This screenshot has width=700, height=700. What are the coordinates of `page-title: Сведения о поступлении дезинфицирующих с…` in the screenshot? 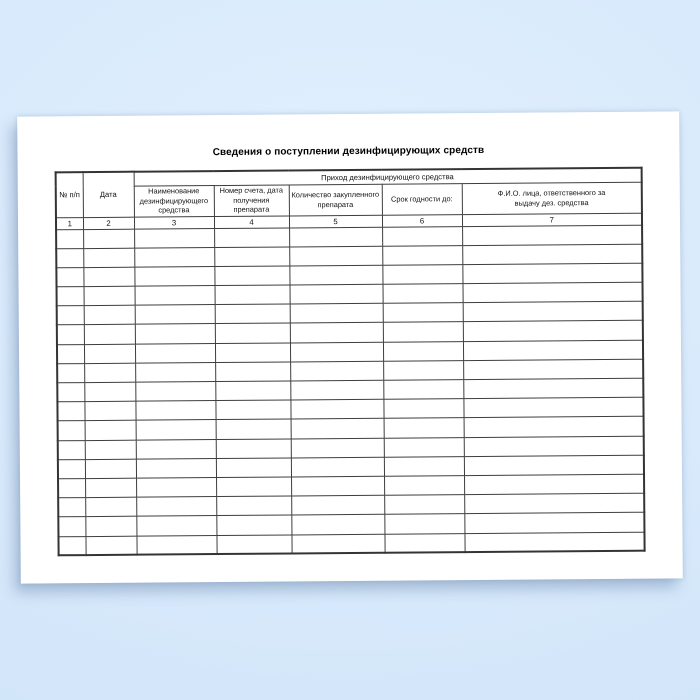 It's located at (348, 151).